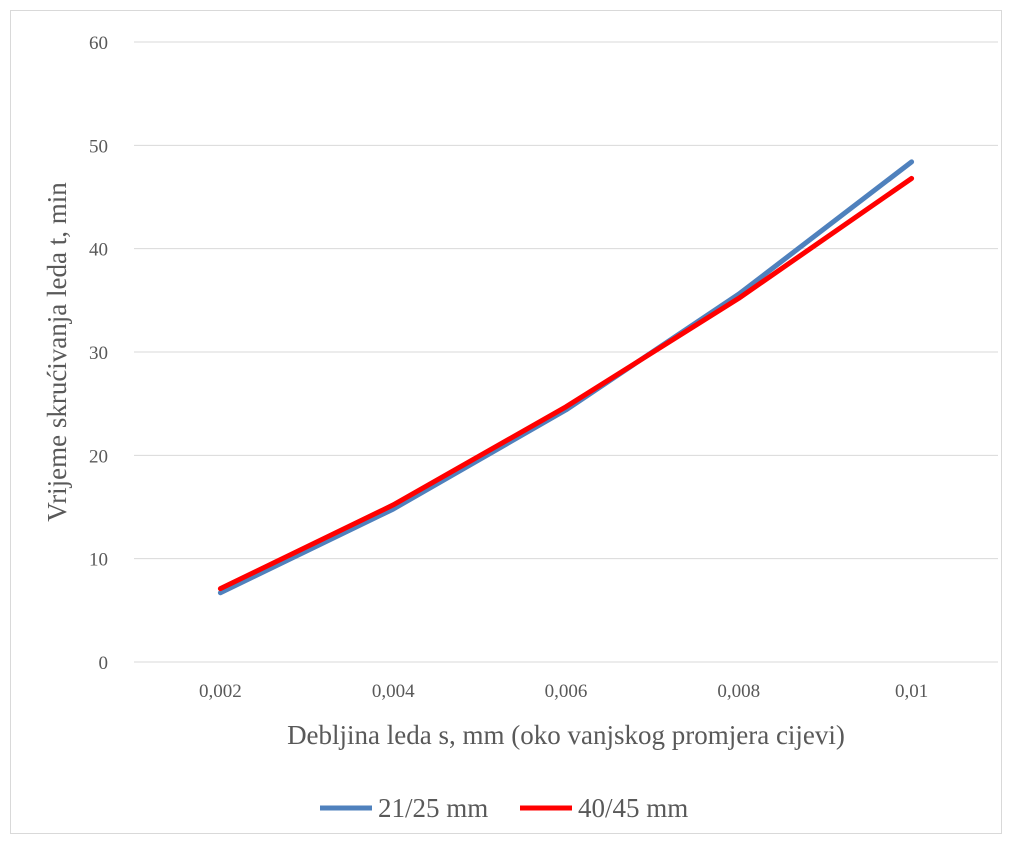 This screenshot has width=1014, height=844. Describe the element at coordinates (504, 808) in the screenshot. I see `legend: 21/25 mm 40/45 mm` at that location.